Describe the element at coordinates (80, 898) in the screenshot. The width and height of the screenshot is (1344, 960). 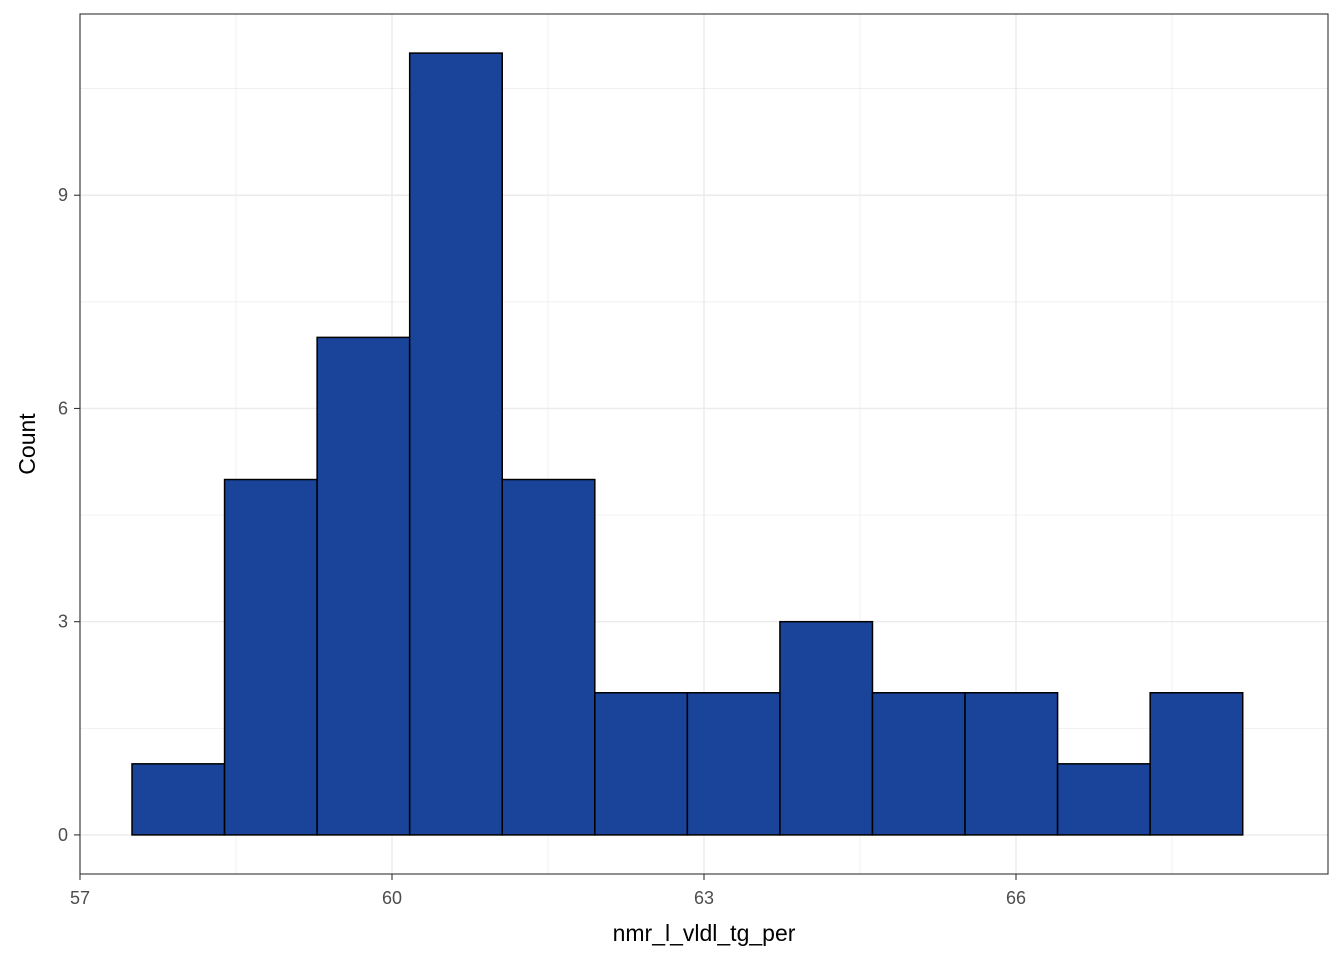
I see `x-tick-label: 57` at that location.